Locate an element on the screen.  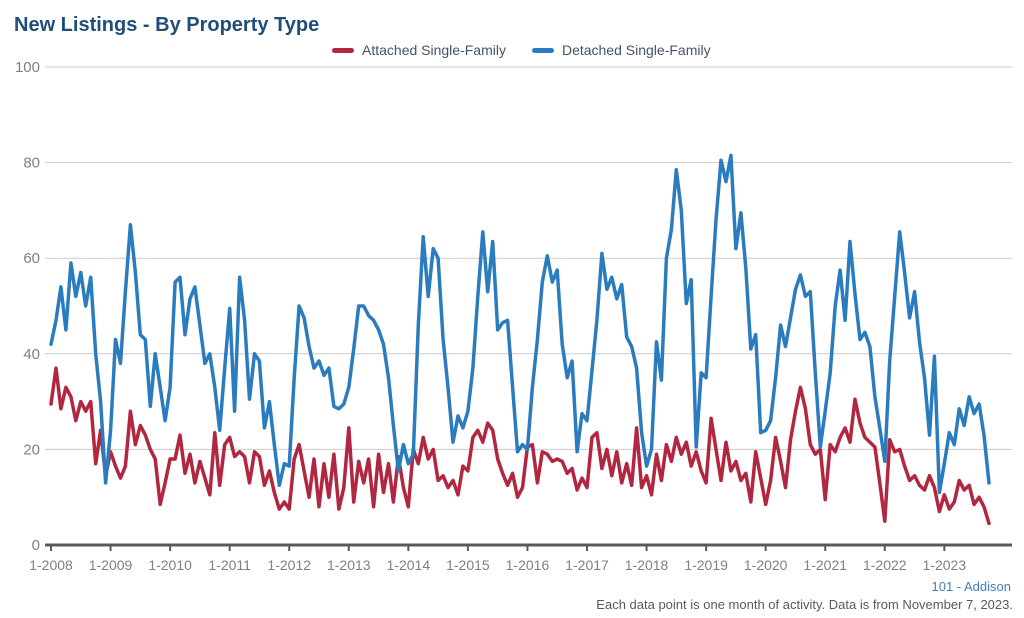
x-tick-label: 1-2023 is located at coordinates (945, 565).